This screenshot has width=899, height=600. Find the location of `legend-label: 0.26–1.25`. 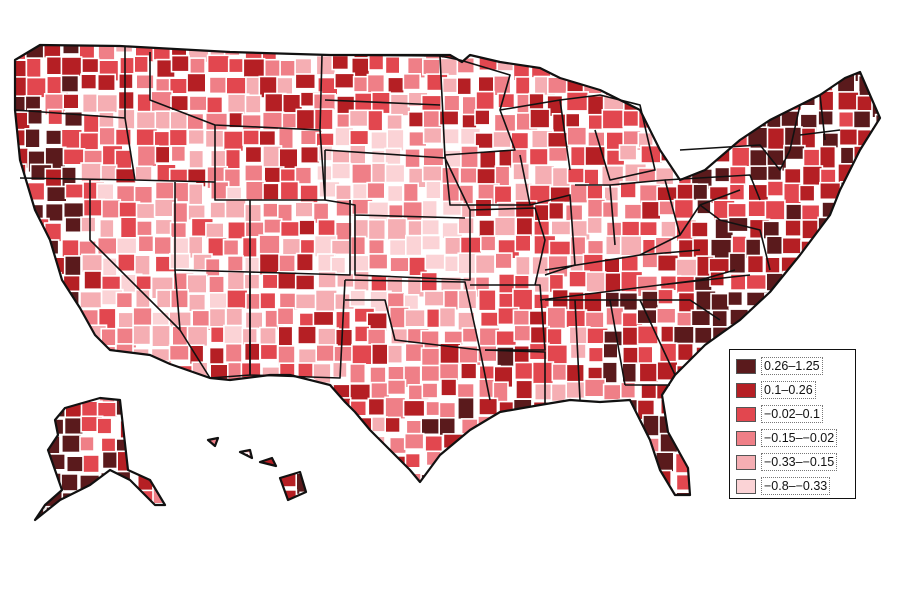

legend-label: 0.26–1.25 is located at coordinates (792, 366).